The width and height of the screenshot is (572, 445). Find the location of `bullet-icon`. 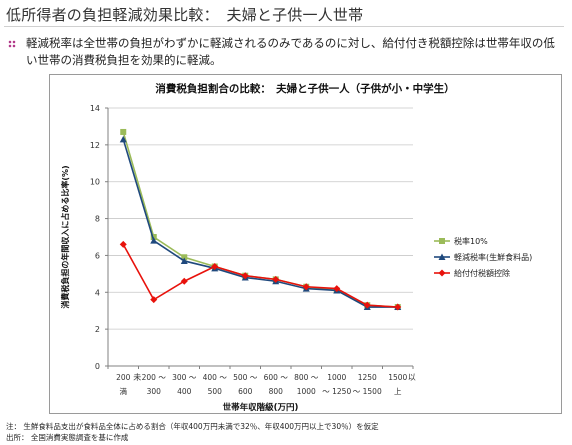

bullet-icon is located at coordinates (12, 44).